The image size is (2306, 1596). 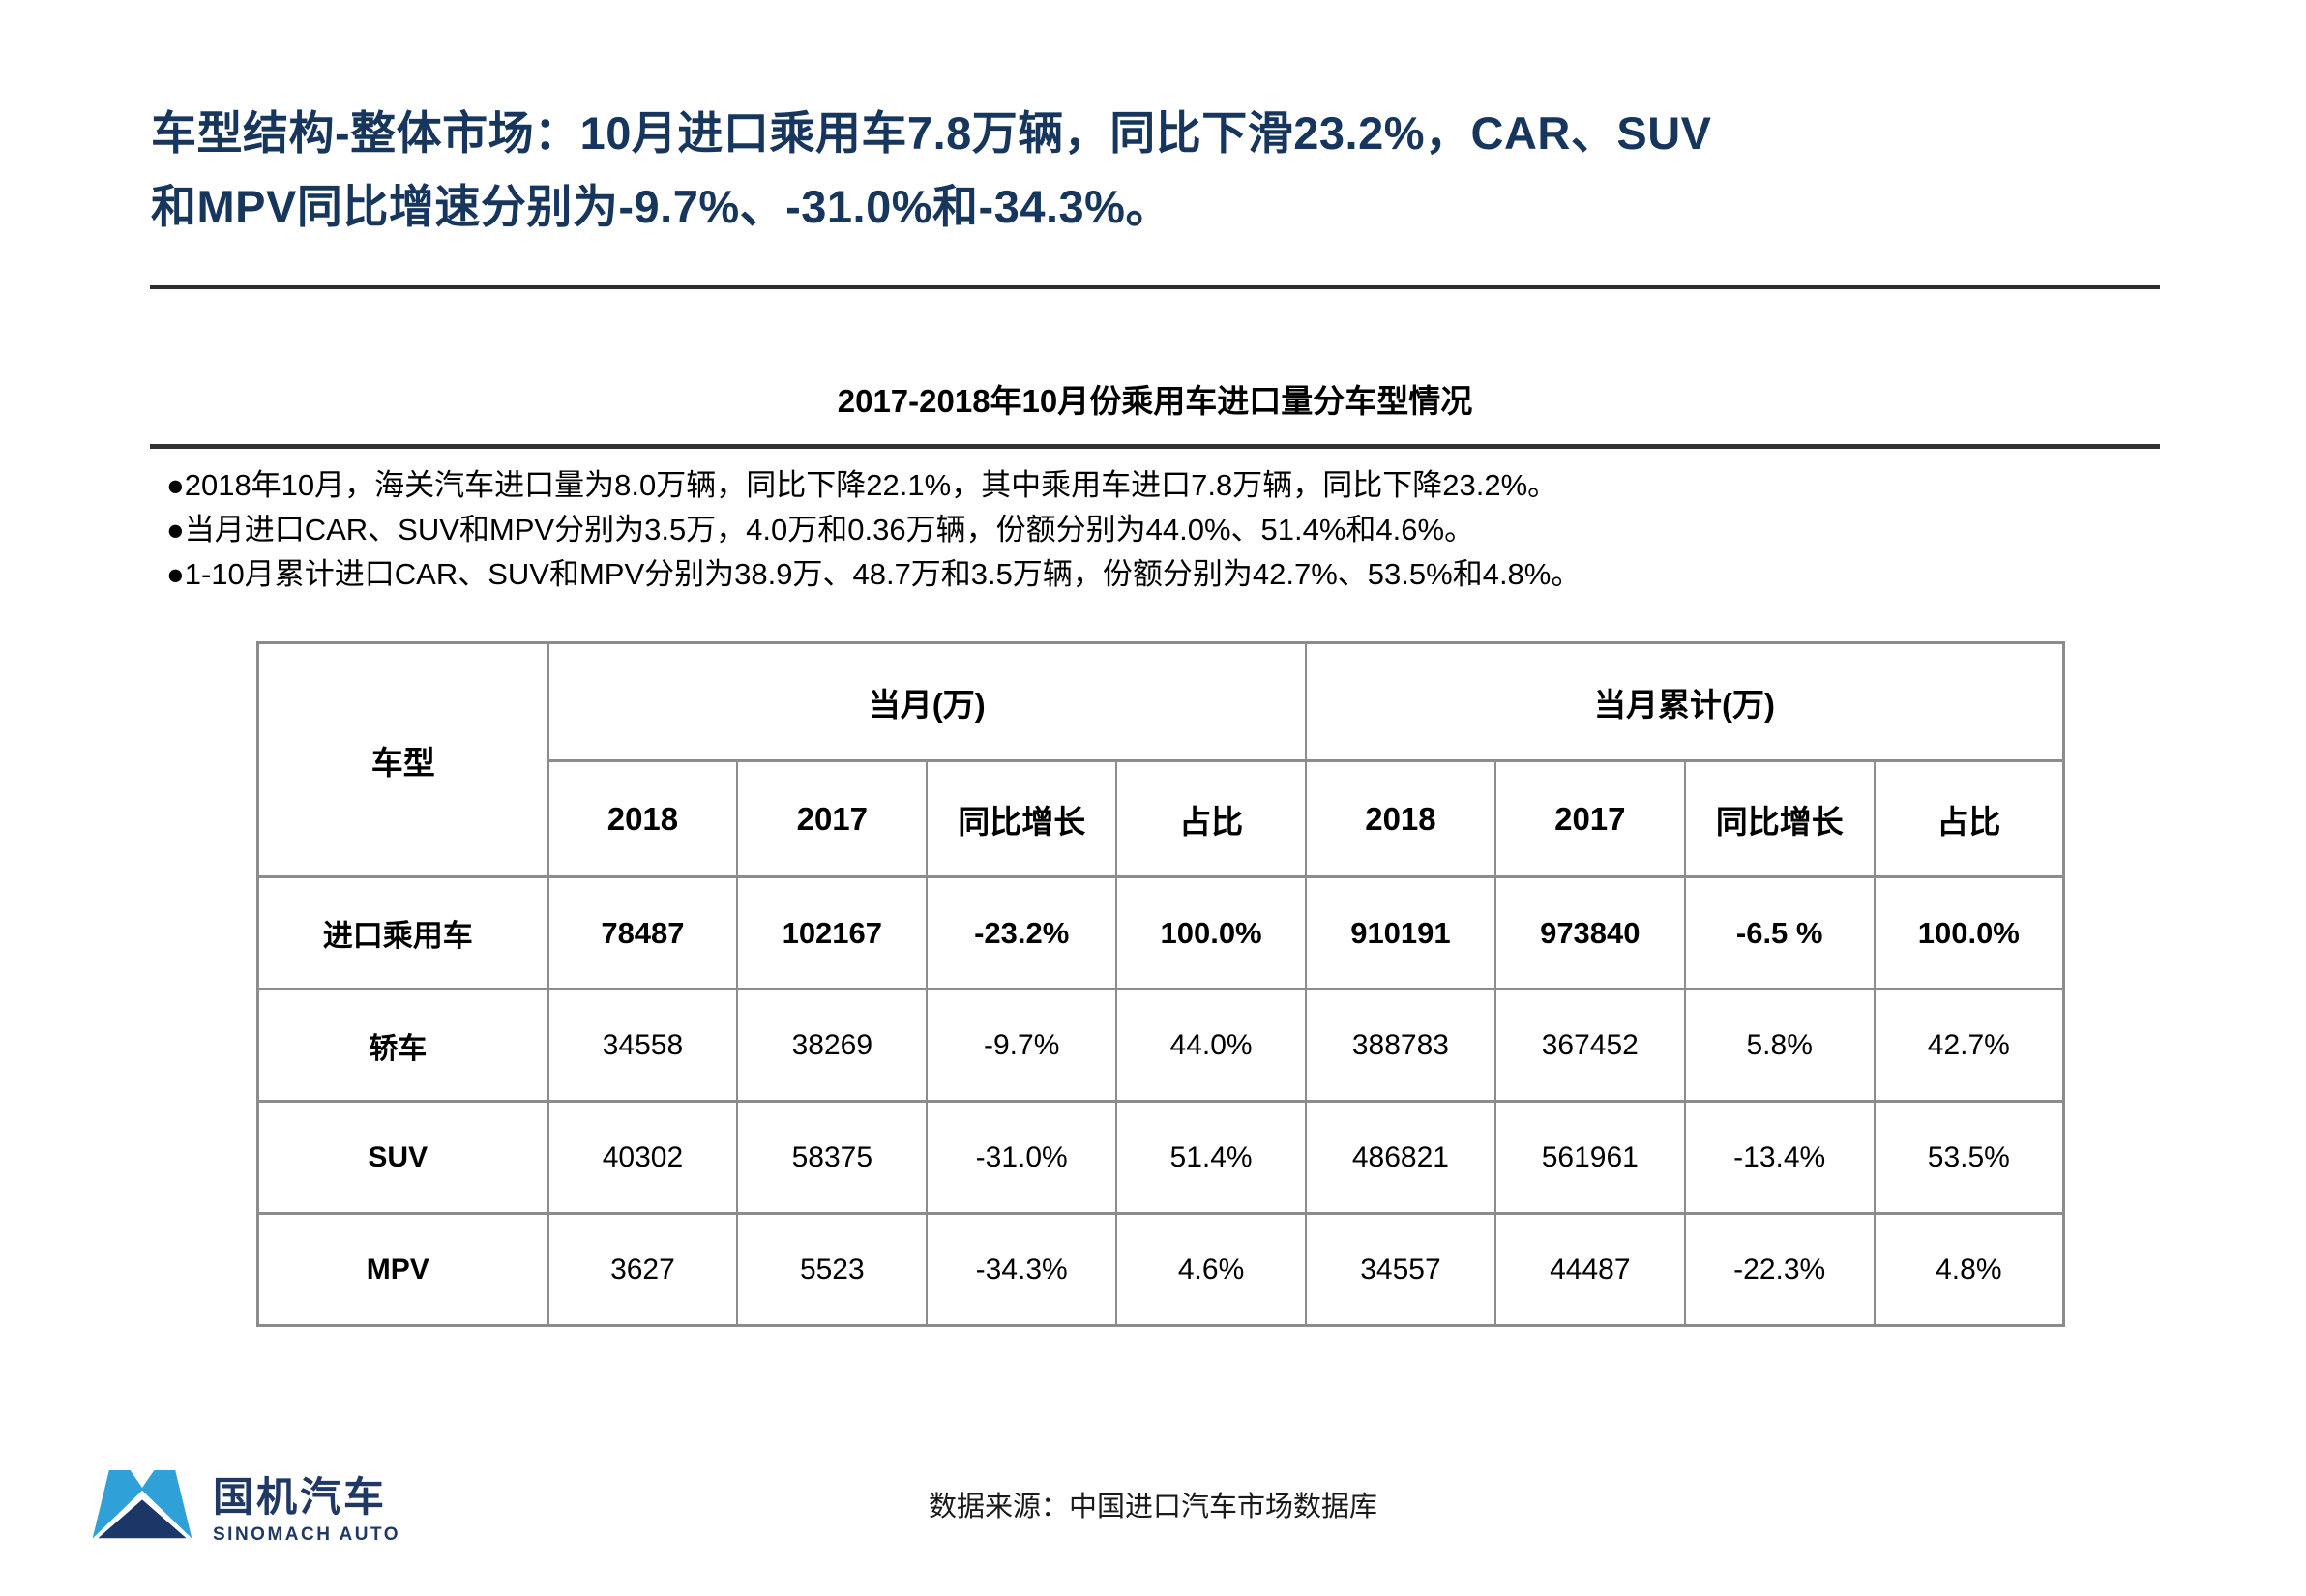 What do you see at coordinates (1779, 818) in the screenshot?
I see `sub-header-yoy-cum: 同比增长` at bounding box center [1779, 818].